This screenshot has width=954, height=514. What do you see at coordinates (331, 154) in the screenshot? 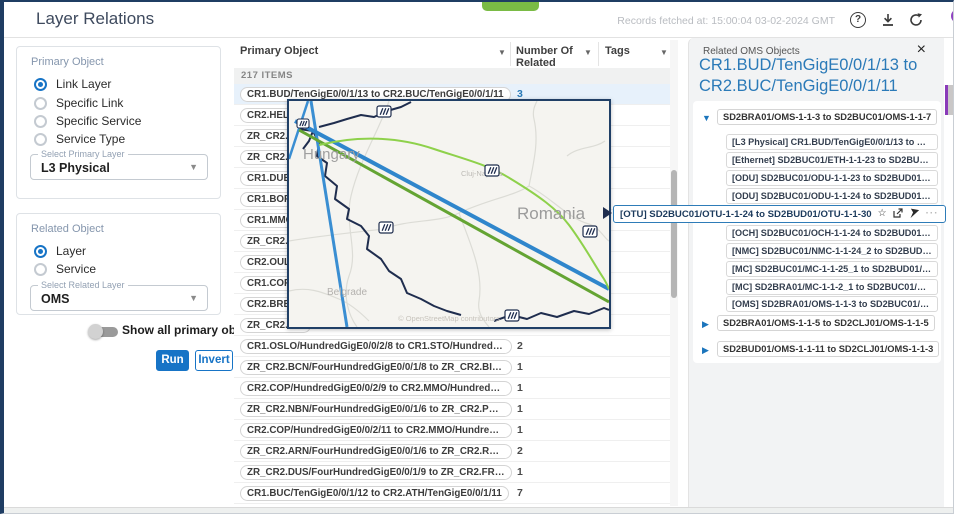
I see `map-label-hungary: Hungary` at bounding box center [331, 154].